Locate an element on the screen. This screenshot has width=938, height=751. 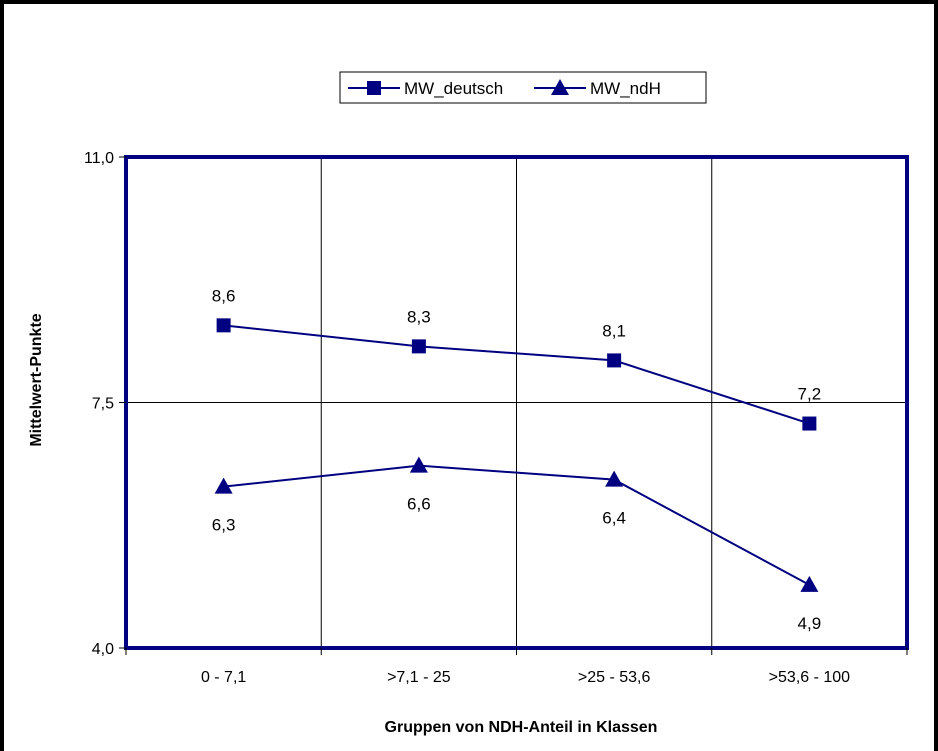
y-axis-ticks: 4,0 7,5 11,0 is located at coordinates (105, 404).